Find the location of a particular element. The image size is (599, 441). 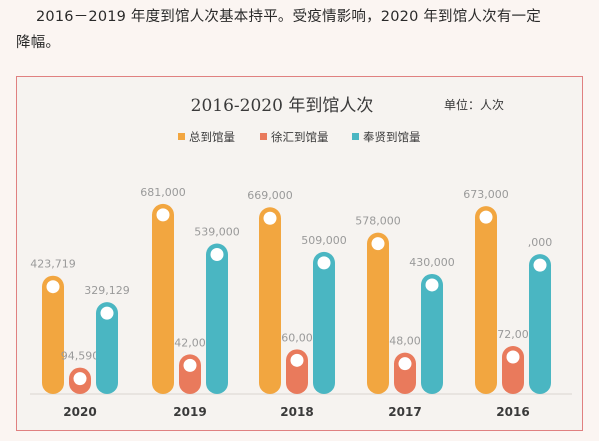

data-label-1-2019: 42,00 is located at coordinates (190, 342).